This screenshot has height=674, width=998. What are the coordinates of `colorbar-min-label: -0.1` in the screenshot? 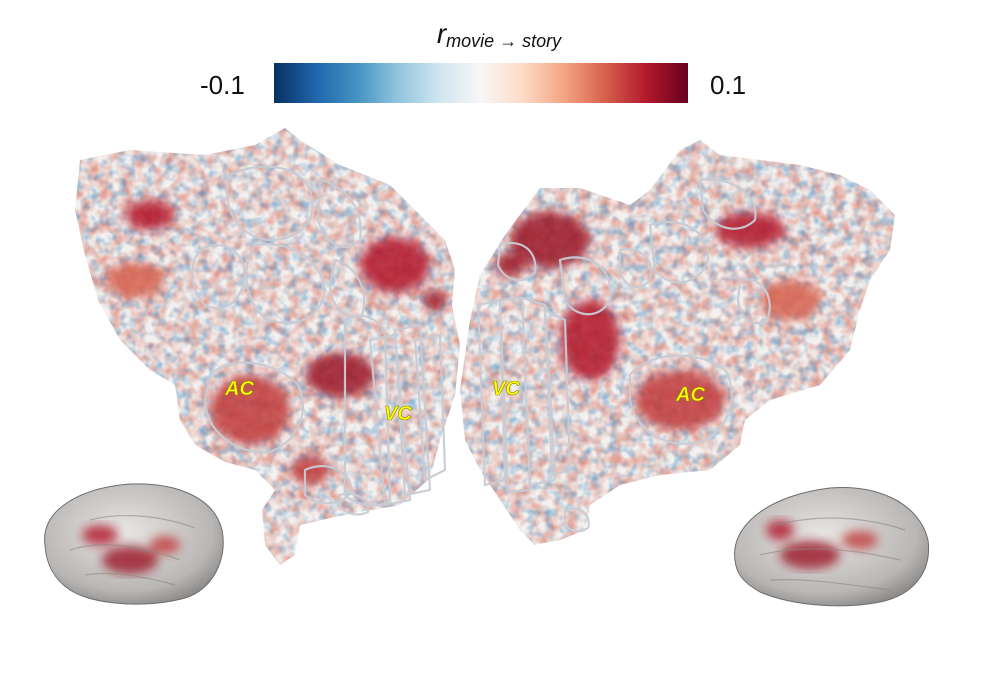 It's located at (222, 85).